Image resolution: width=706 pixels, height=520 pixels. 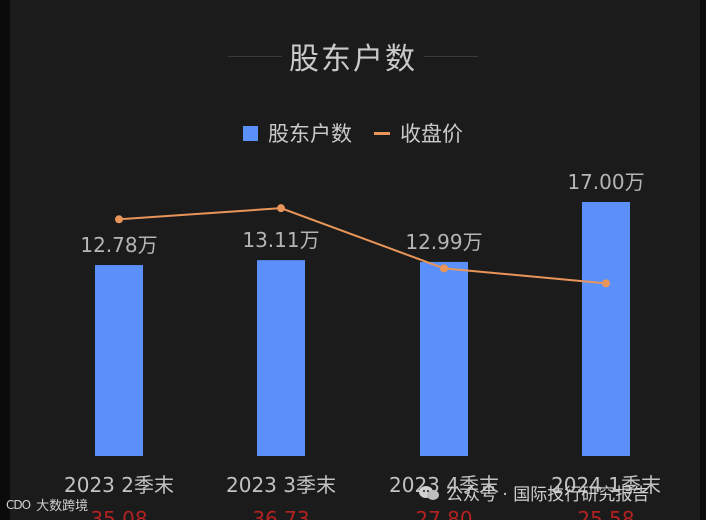 What do you see at coordinates (118, 245) in the screenshot?
I see `bar-data-label: 12.78万` at bounding box center [118, 245].